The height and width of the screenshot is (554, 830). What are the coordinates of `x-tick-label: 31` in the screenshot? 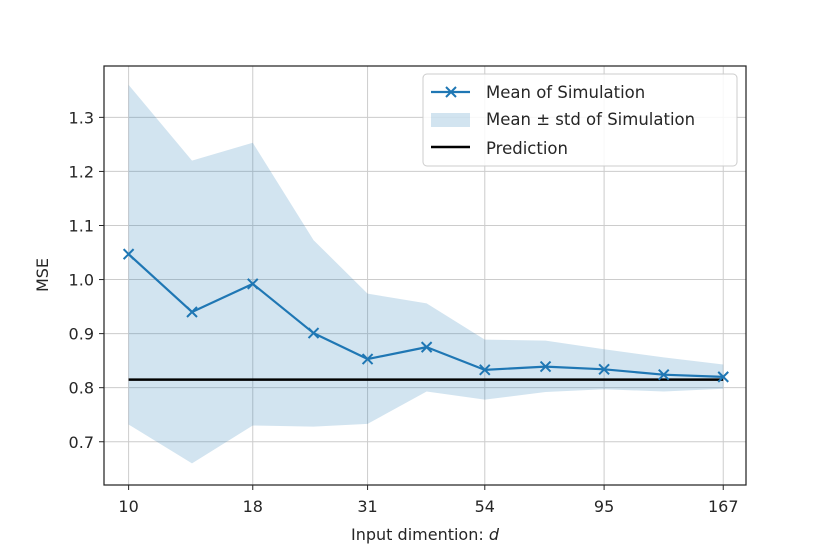 It's located at (367, 506).